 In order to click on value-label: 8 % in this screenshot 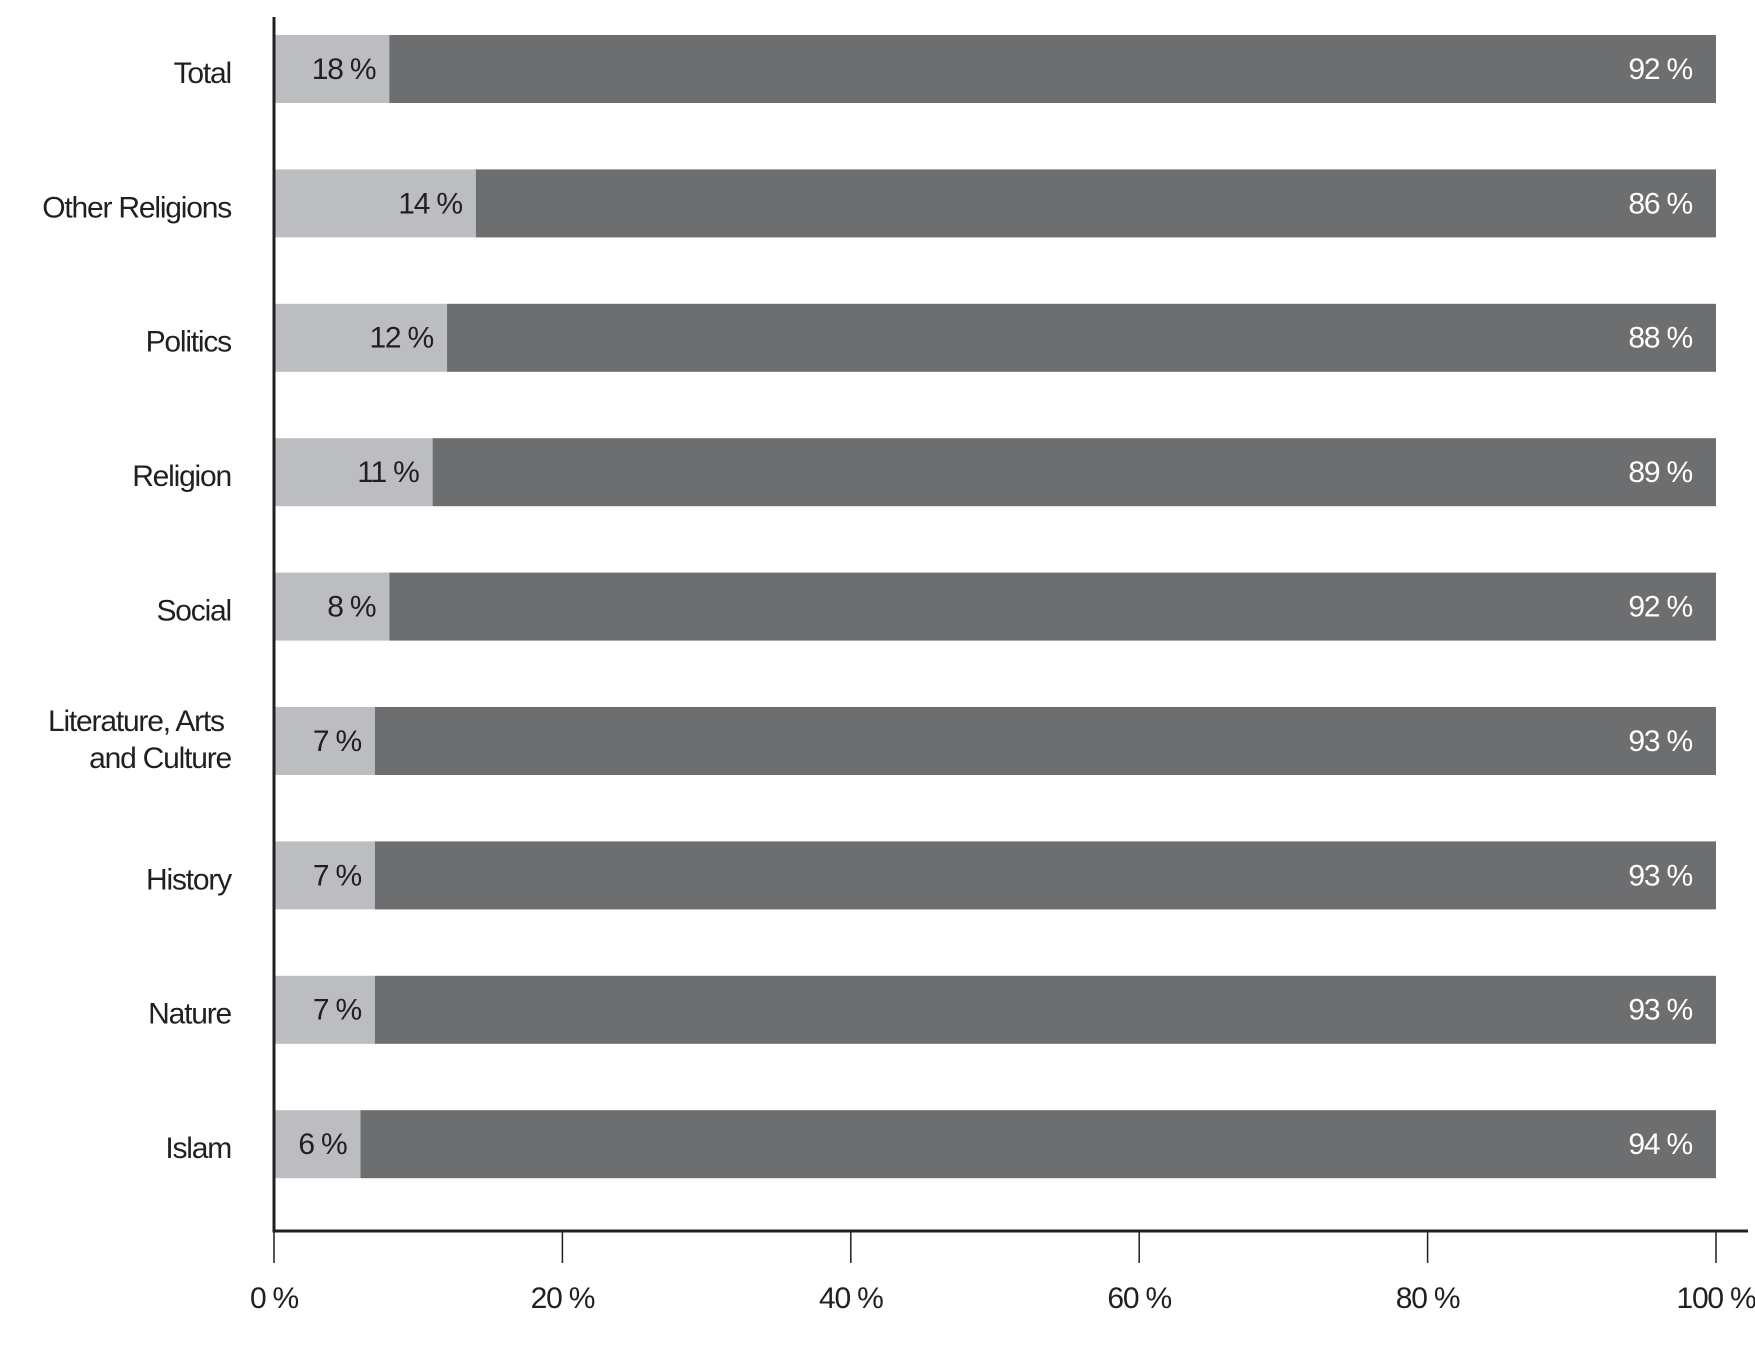, I will do `click(351, 607)`.